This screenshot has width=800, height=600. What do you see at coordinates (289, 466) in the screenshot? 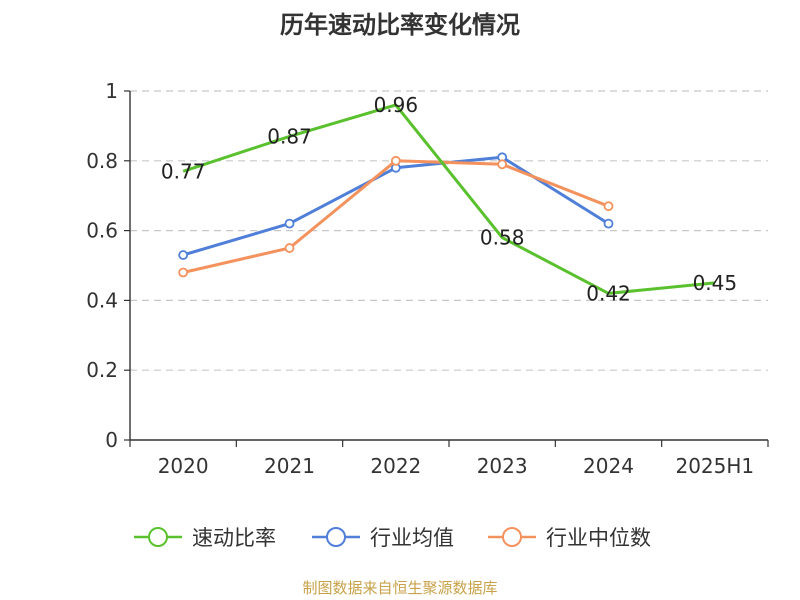
I see `x-tick-label: 2021` at bounding box center [289, 466].